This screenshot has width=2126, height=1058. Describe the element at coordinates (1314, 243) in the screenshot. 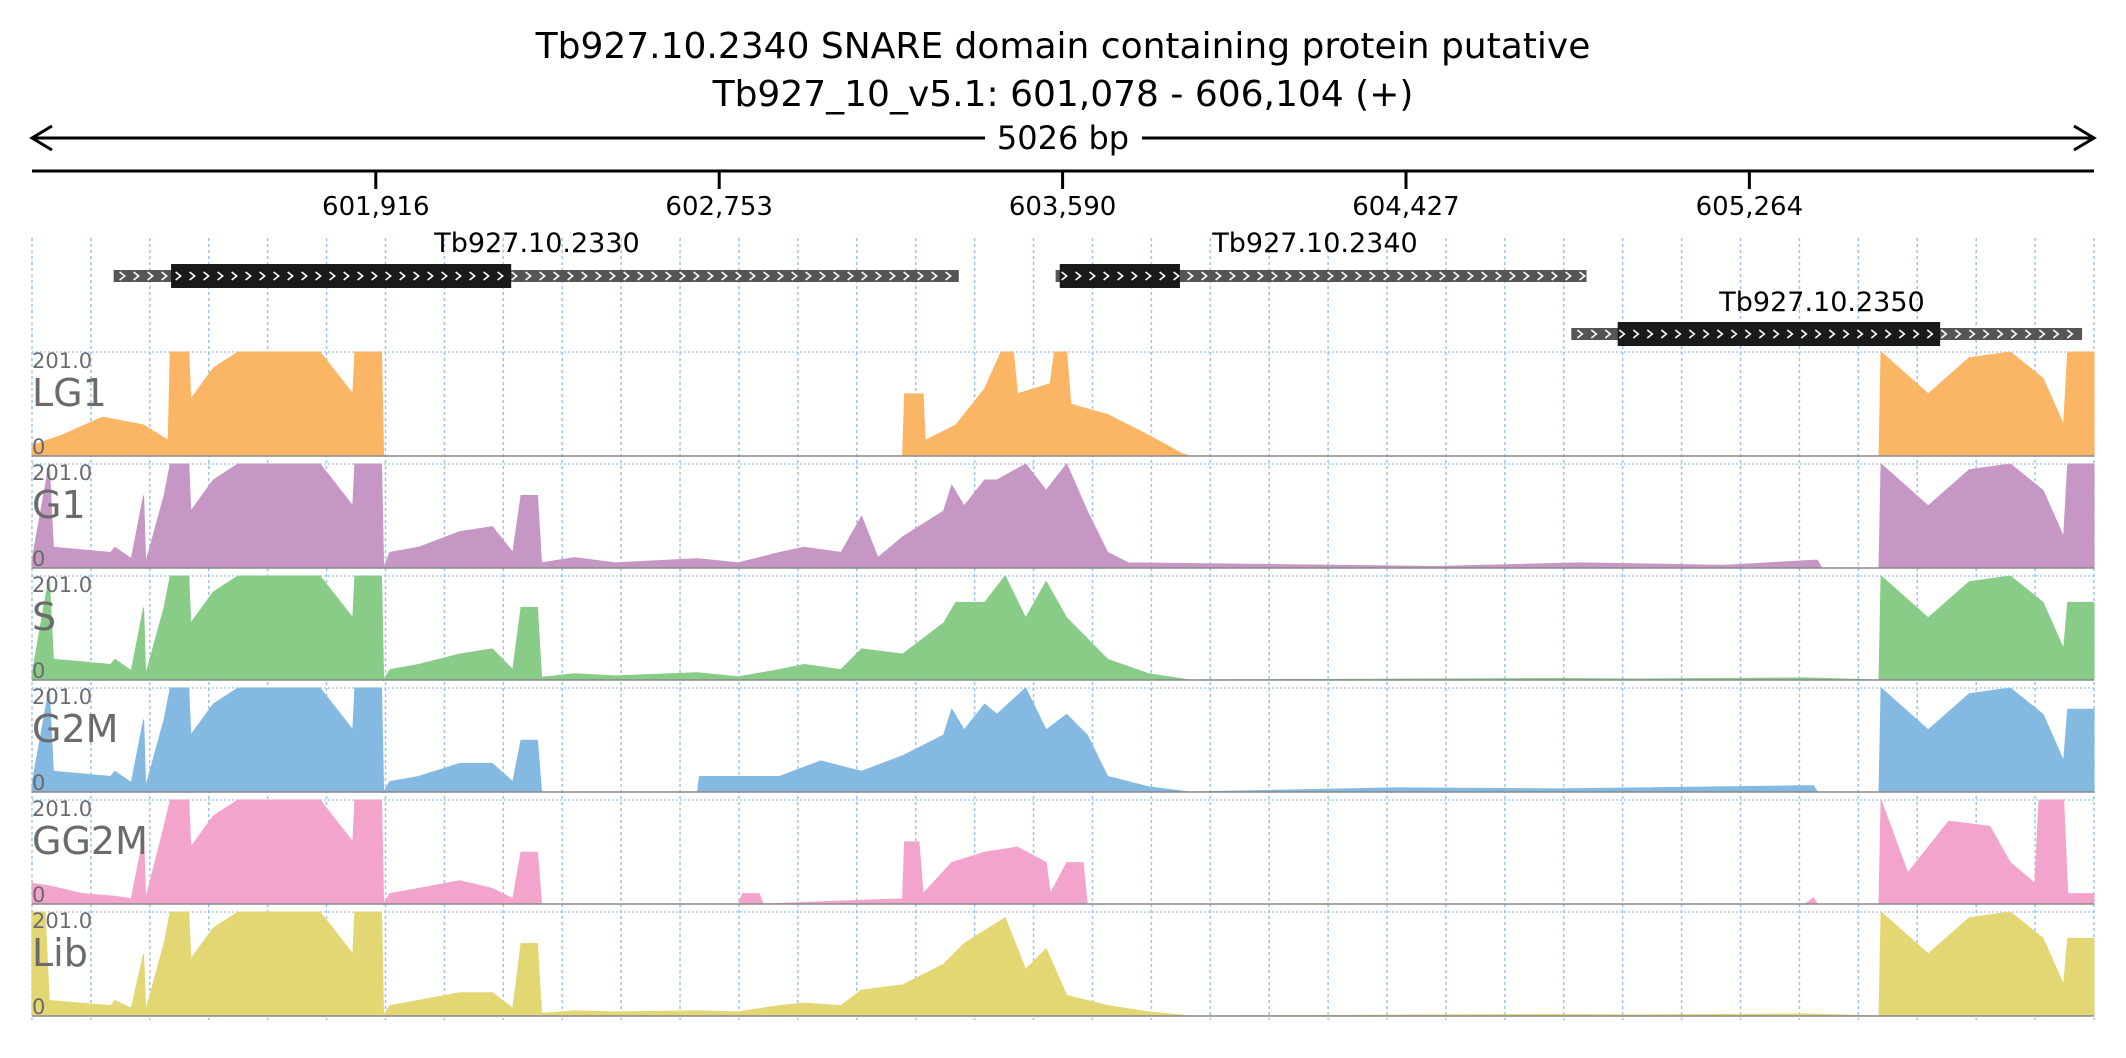

I see `gene-label-1: Tb927.10.2340` at that location.